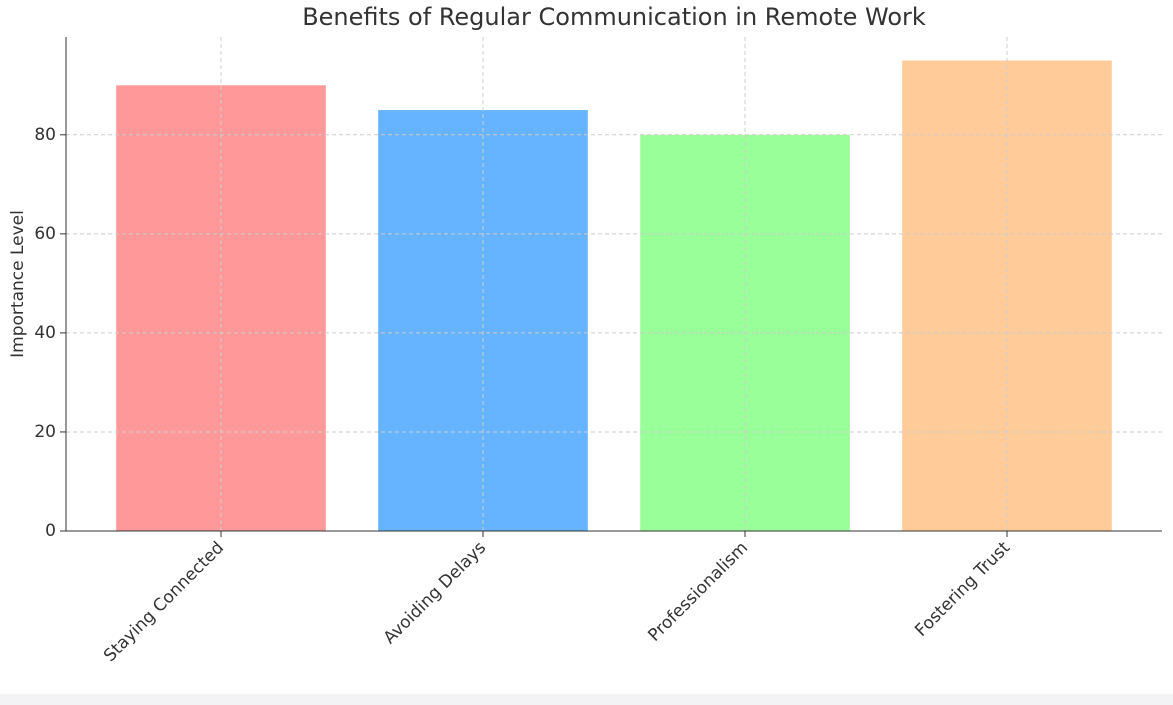 This screenshot has width=1173, height=705. Describe the element at coordinates (50, 531) in the screenshot. I see `y-tick-label: 0` at that location.